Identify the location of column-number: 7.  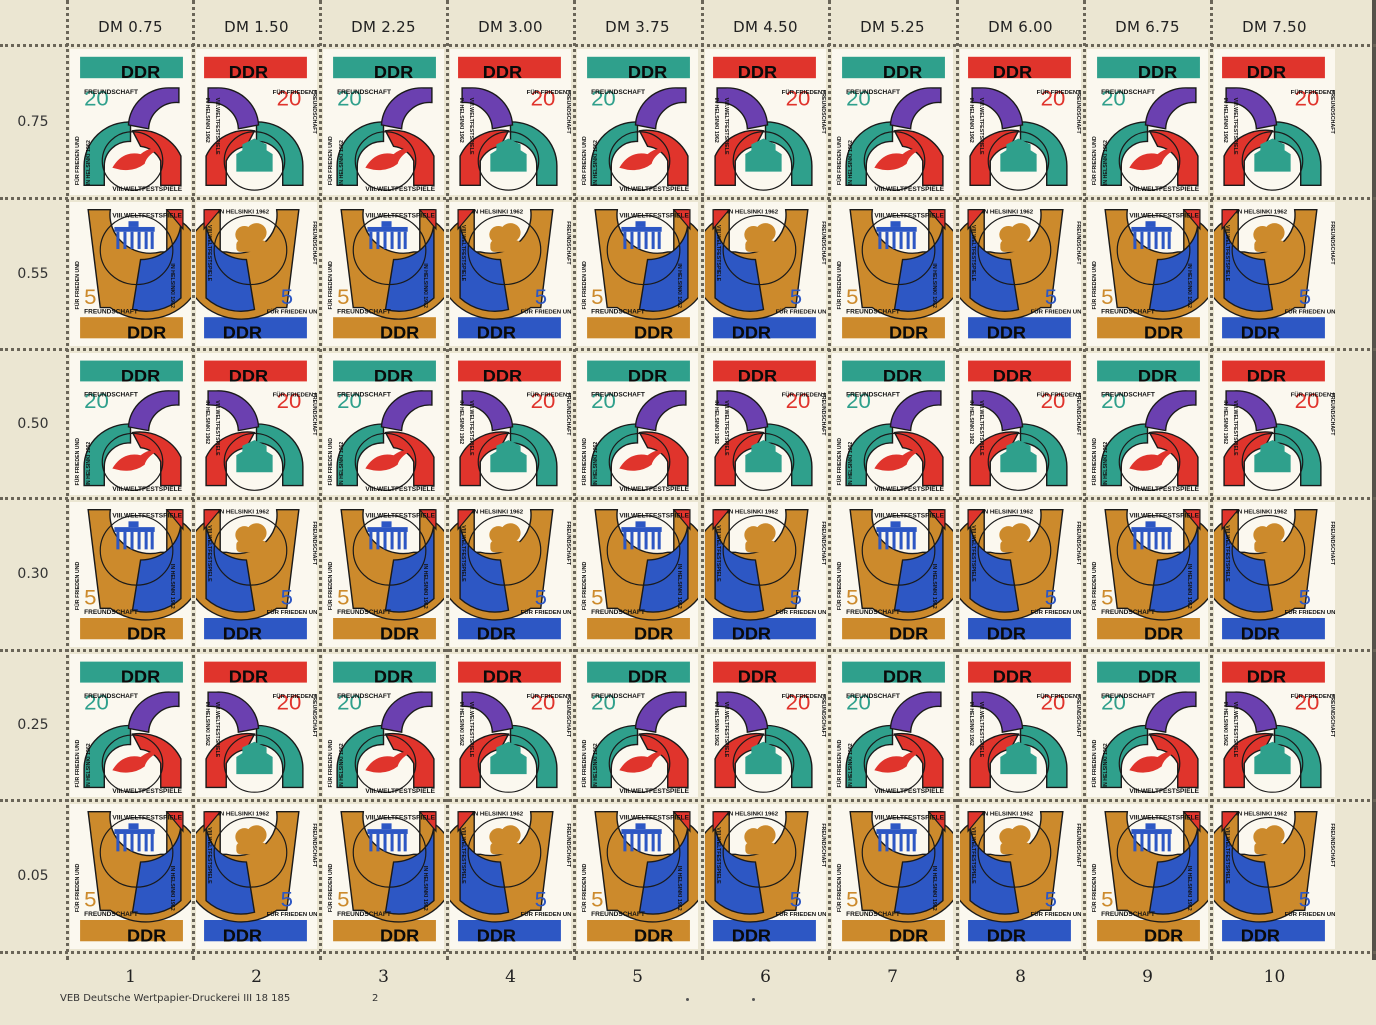
(892, 977).